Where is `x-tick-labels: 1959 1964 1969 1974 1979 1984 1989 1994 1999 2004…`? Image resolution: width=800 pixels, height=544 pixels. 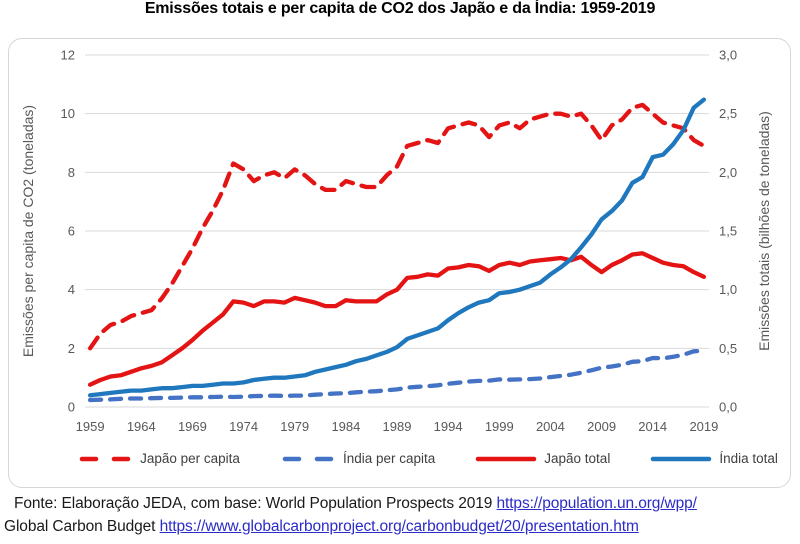
x-tick-labels: 1959 1964 1969 1974 1979 1984 1989 1994 1999 2004… is located at coordinates (397, 426).